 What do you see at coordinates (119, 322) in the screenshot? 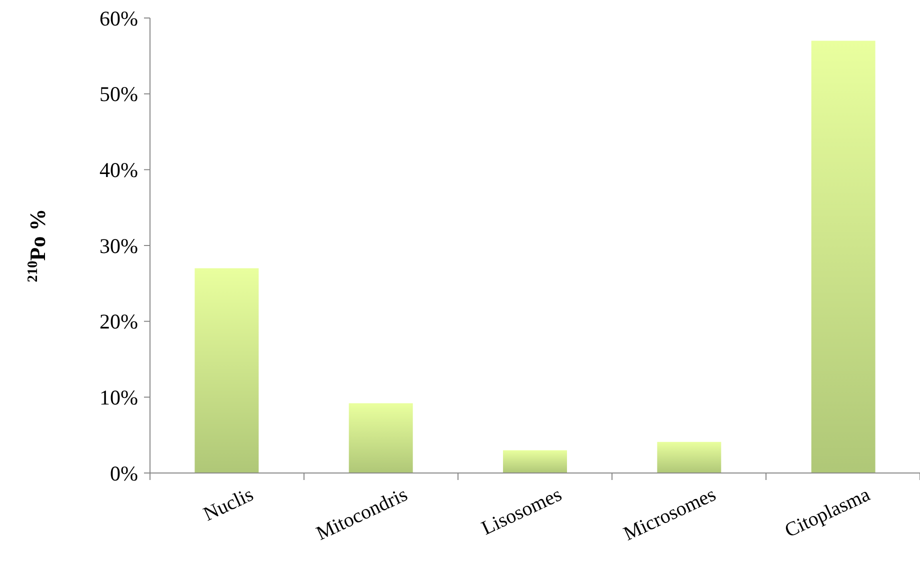
I see `y-tick-label: 20%` at bounding box center [119, 322].